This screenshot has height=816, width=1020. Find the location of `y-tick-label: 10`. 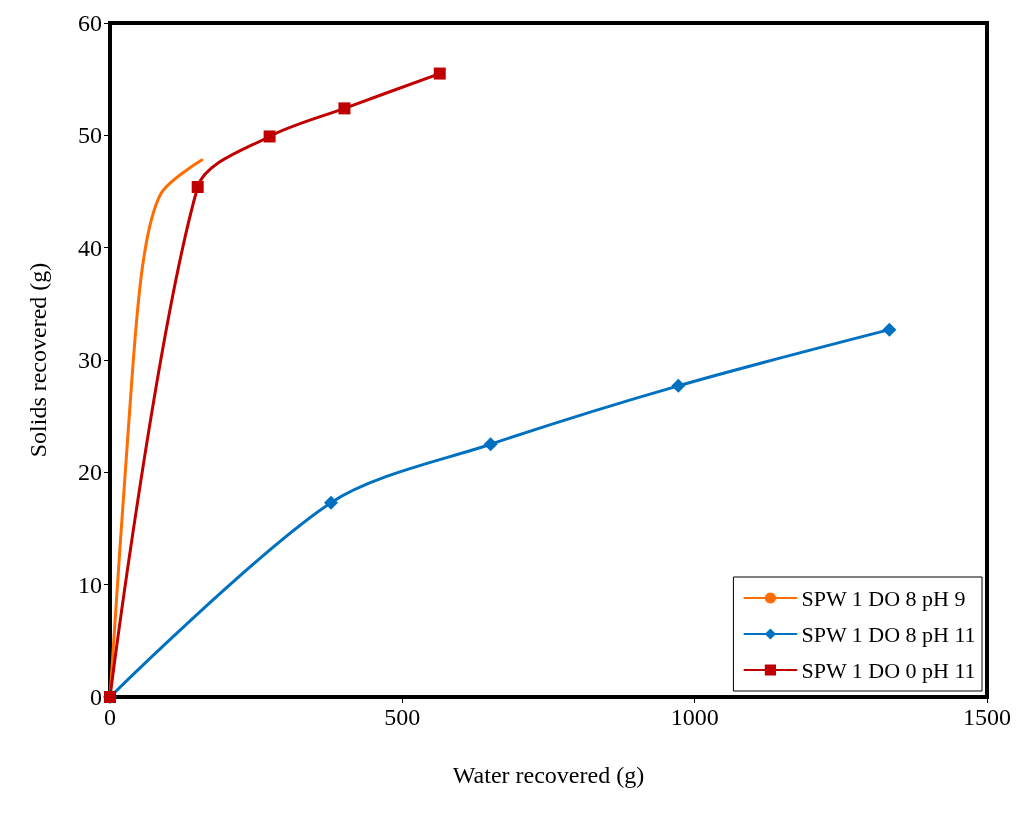

y-tick-label: 10 is located at coordinates (90, 584).